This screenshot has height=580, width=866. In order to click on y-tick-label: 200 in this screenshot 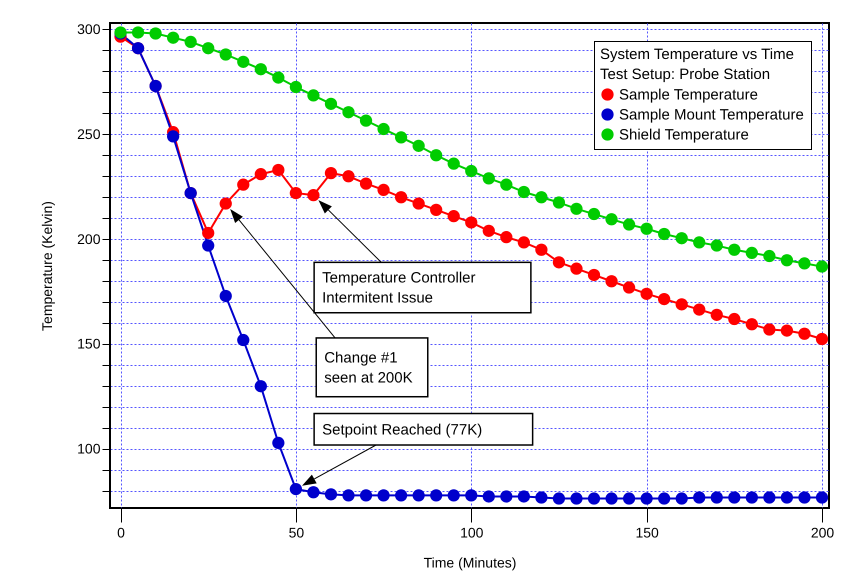, I will do `click(89, 238)`.